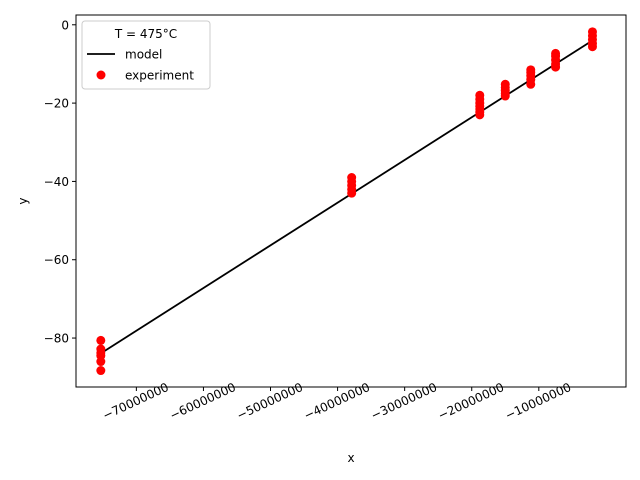 The height and width of the screenshot is (480, 640). Describe the element at coordinates (23, 200) in the screenshot. I see `y-axis-label: y` at that location.